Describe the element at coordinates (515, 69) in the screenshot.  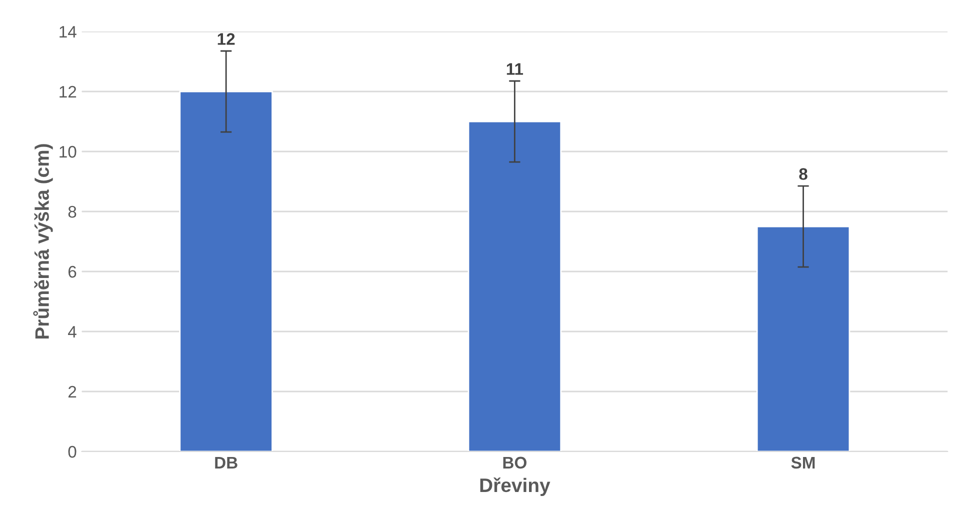
I see `data-label: 11` at that location.